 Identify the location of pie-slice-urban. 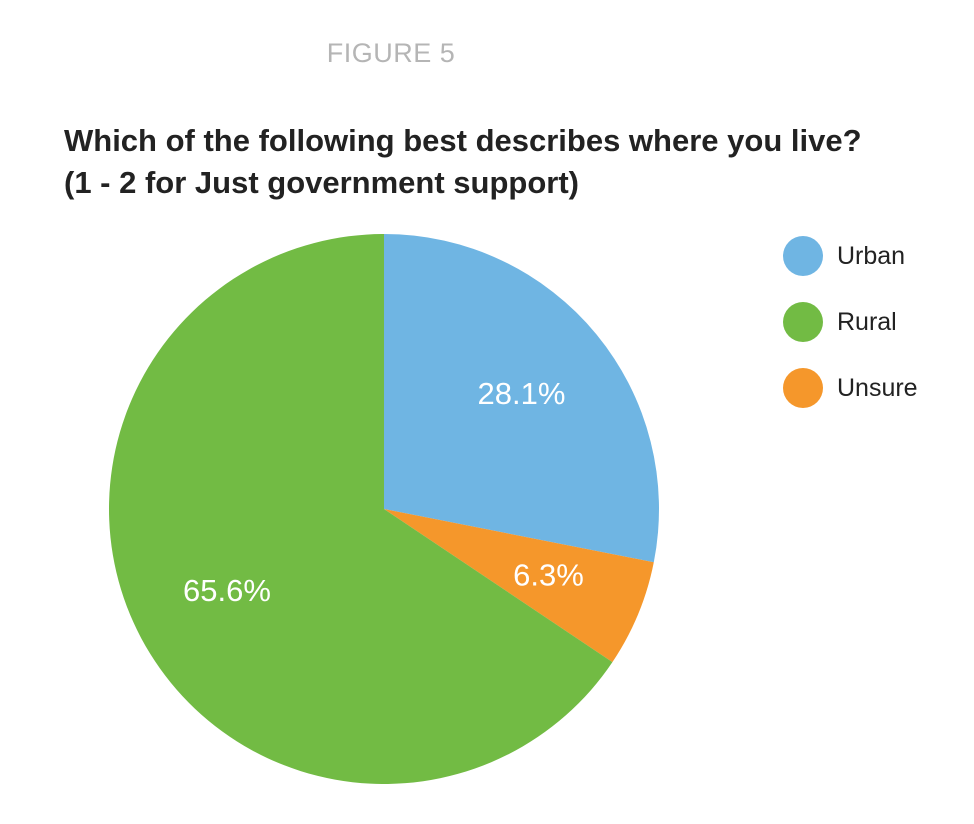
(522, 398).